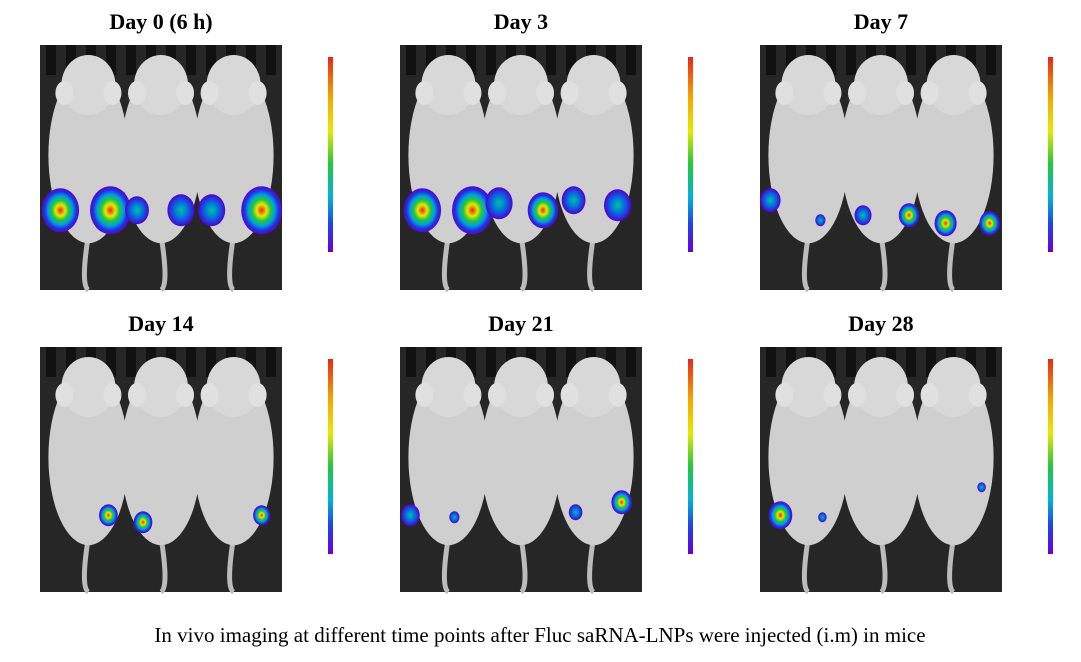 The width and height of the screenshot is (1081, 662). Describe the element at coordinates (160, 323) in the screenshot. I see `panel-title: Day 14` at that location.